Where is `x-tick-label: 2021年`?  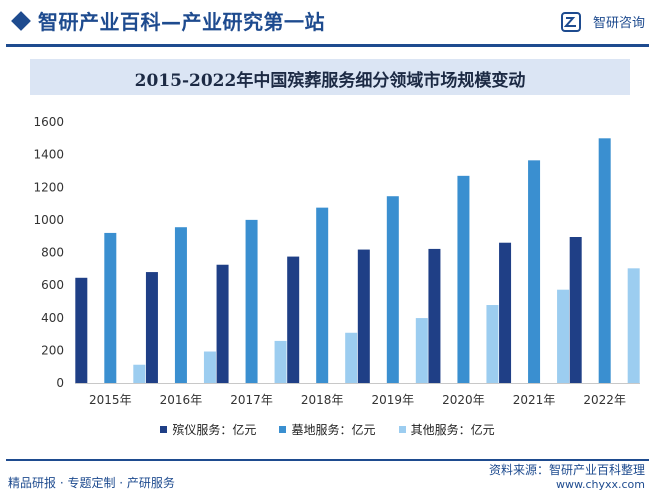
x-tick-label: 2021年 is located at coordinates (534, 400).